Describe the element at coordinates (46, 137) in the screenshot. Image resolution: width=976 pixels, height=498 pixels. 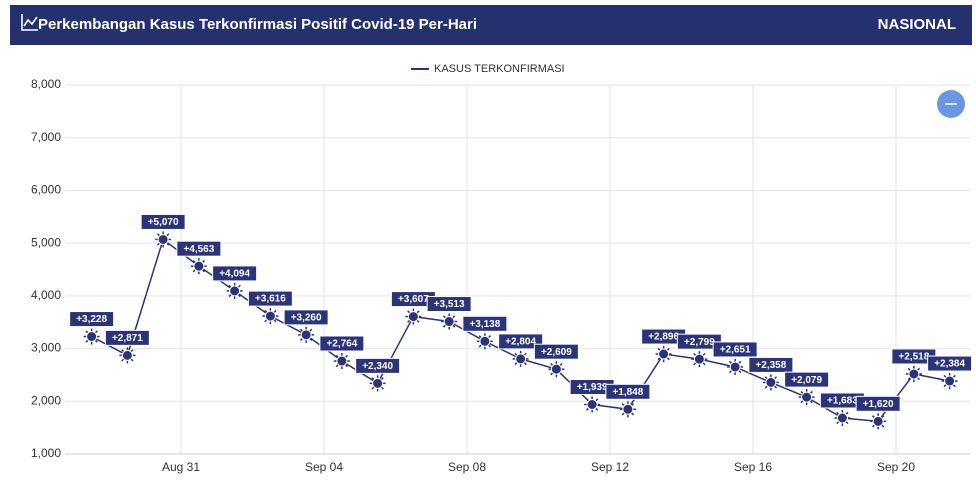
I see `y-tick-label: 7,000` at that location.